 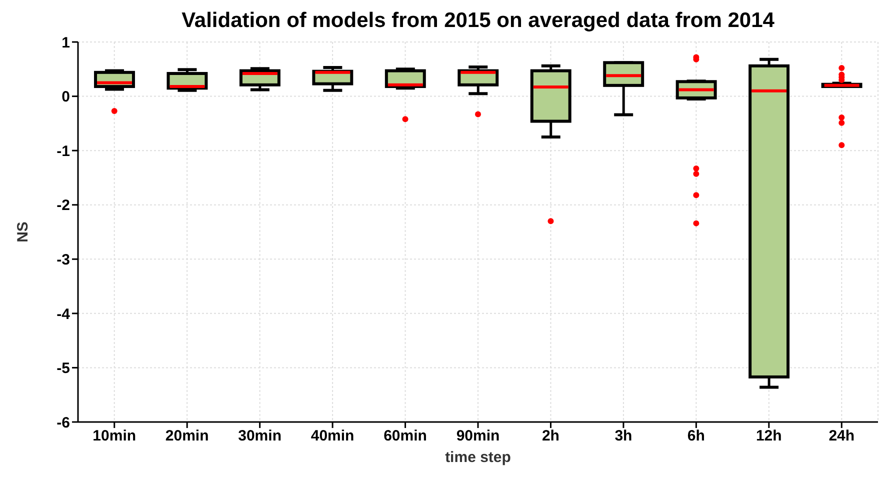 What do you see at coordinates (551, 436) in the screenshot?
I see `x-tick-label: 2h` at bounding box center [551, 436].